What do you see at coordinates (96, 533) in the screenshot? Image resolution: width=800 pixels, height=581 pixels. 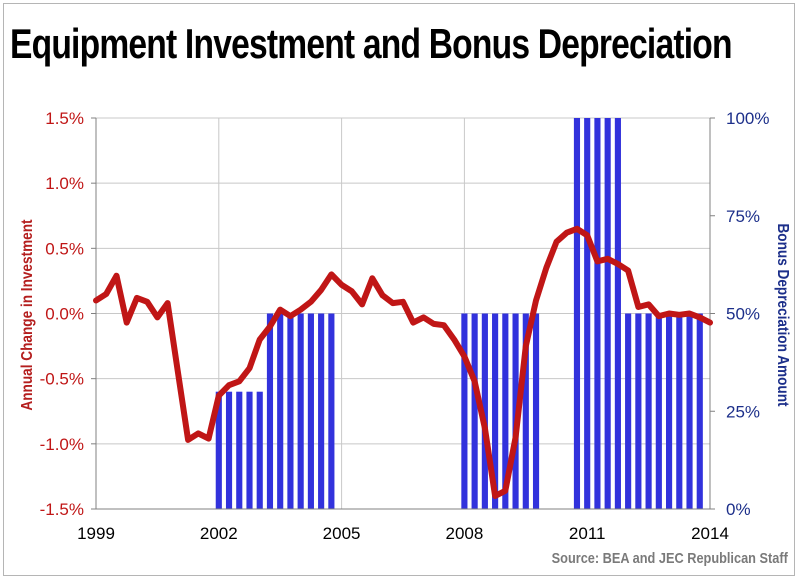 I see `x-axis-tick-label: 1999` at bounding box center [96, 533].